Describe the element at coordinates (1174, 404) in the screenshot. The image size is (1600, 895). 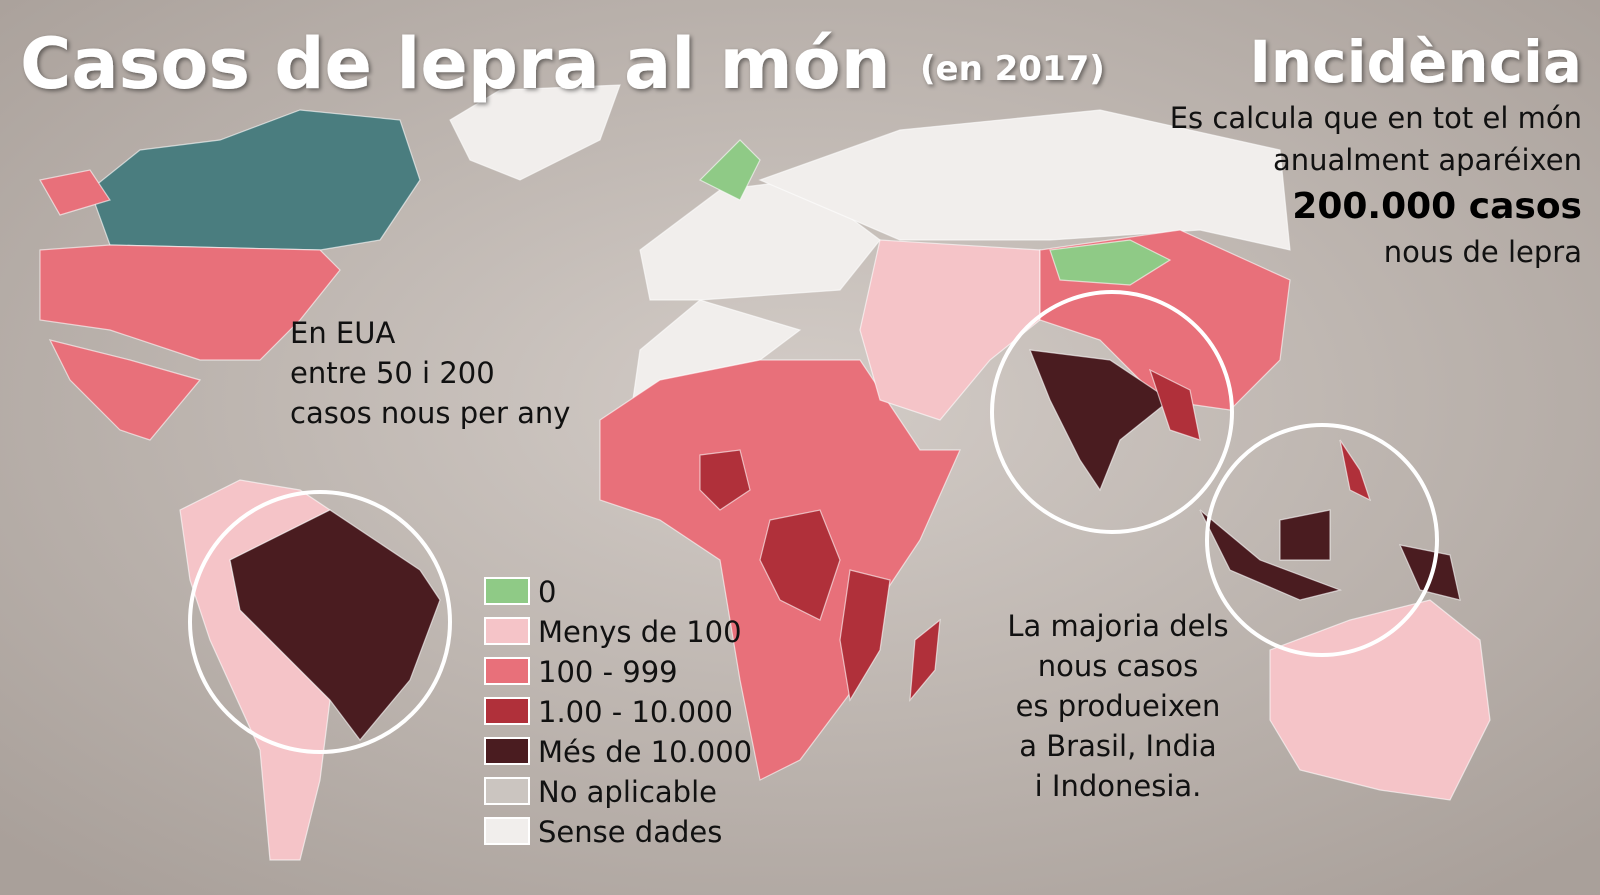
I see `myanmar` at that location.